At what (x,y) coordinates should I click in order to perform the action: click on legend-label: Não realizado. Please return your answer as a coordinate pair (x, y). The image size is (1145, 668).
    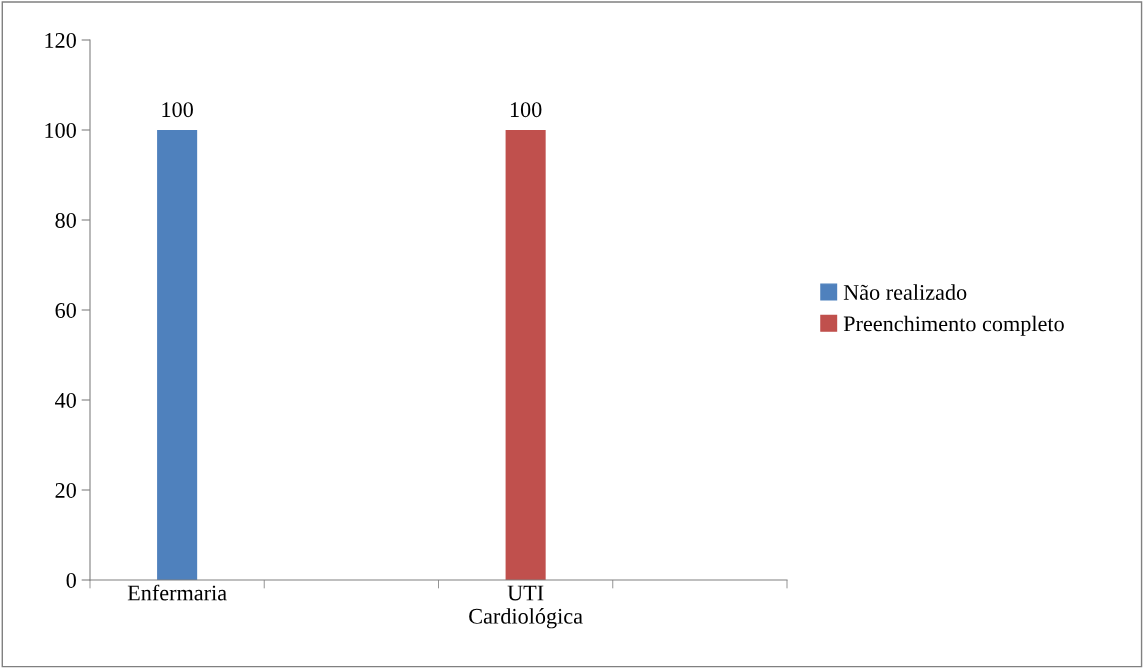
    Looking at the image, I should click on (905, 292).